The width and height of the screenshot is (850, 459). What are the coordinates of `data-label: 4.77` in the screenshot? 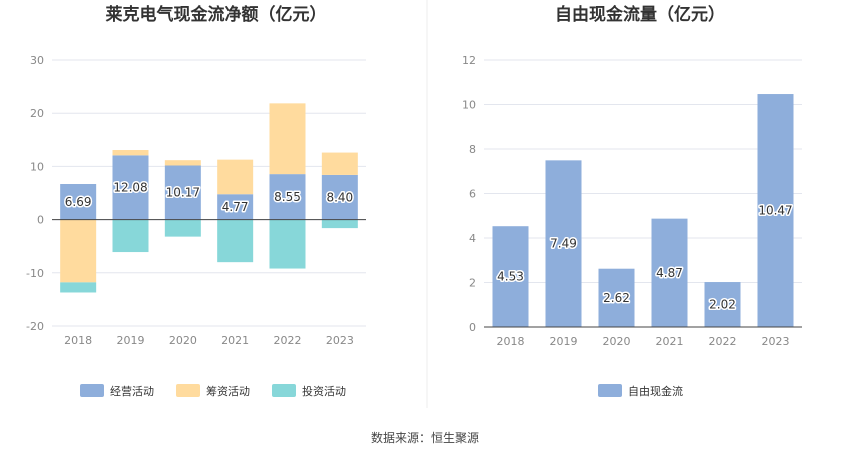 It's located at (235, 207).